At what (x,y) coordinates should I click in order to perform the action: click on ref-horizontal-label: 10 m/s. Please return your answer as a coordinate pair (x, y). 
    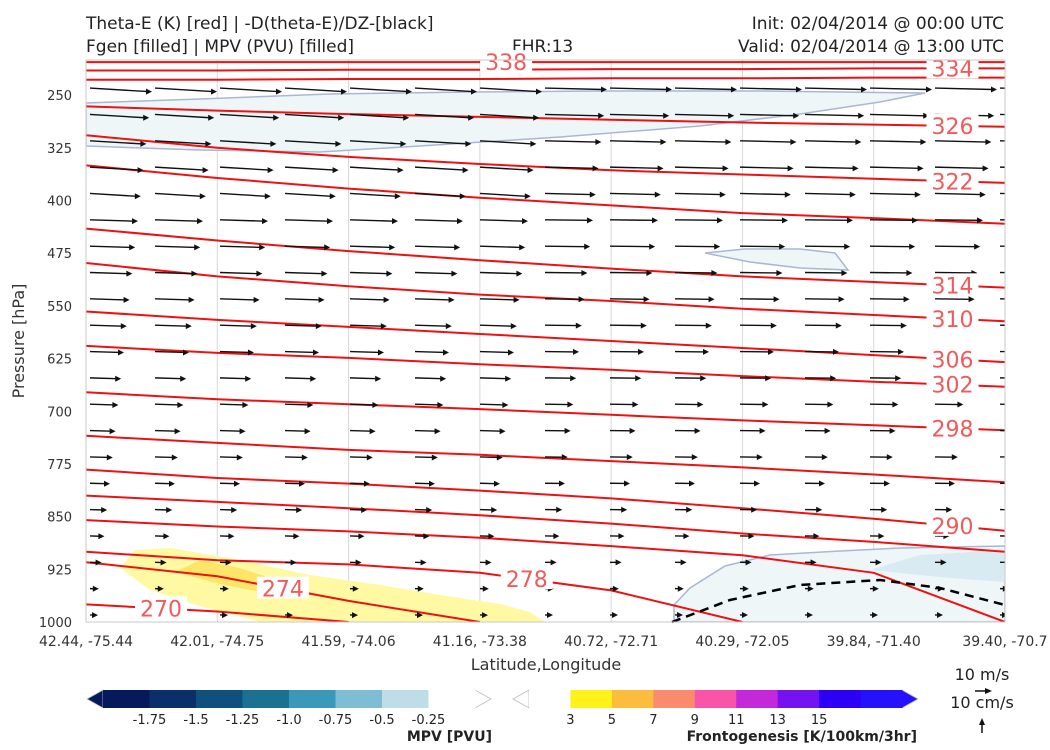
    Looking at the image, I should click on (982, 674).